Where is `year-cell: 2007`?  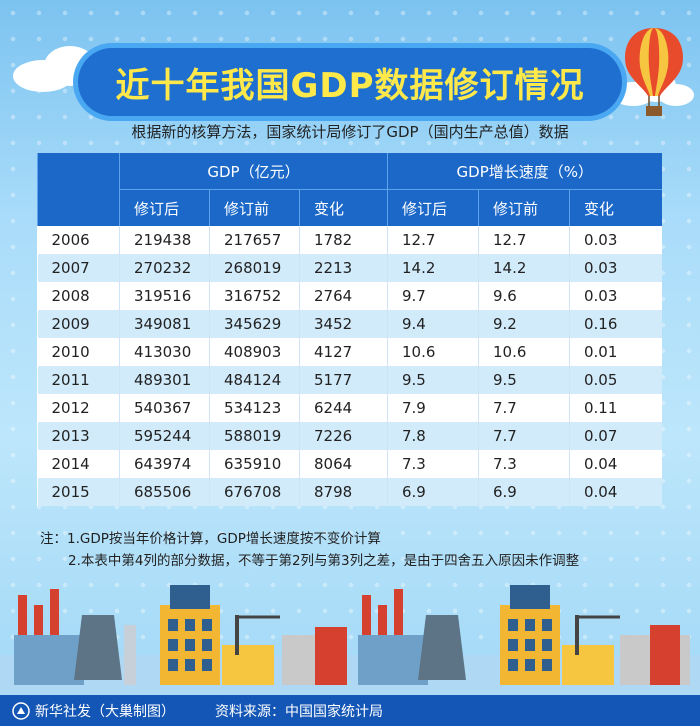 year-cell: 2007 is located at coordinates (78, 268).